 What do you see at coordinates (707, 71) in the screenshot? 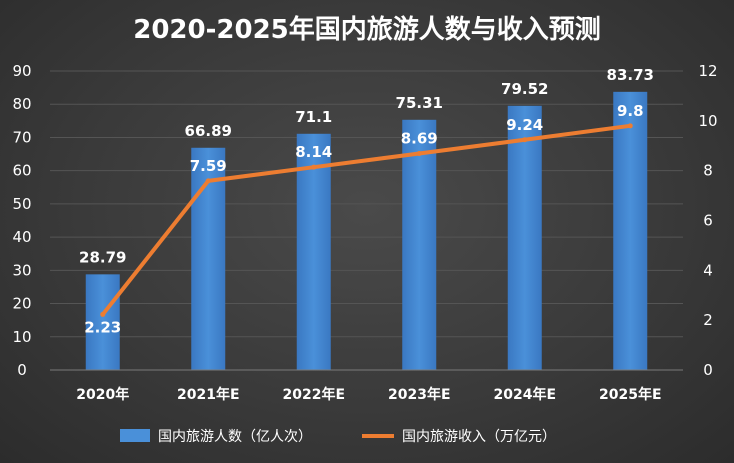
I see `right-tick-label: 12` at bounding box center [707, 71].